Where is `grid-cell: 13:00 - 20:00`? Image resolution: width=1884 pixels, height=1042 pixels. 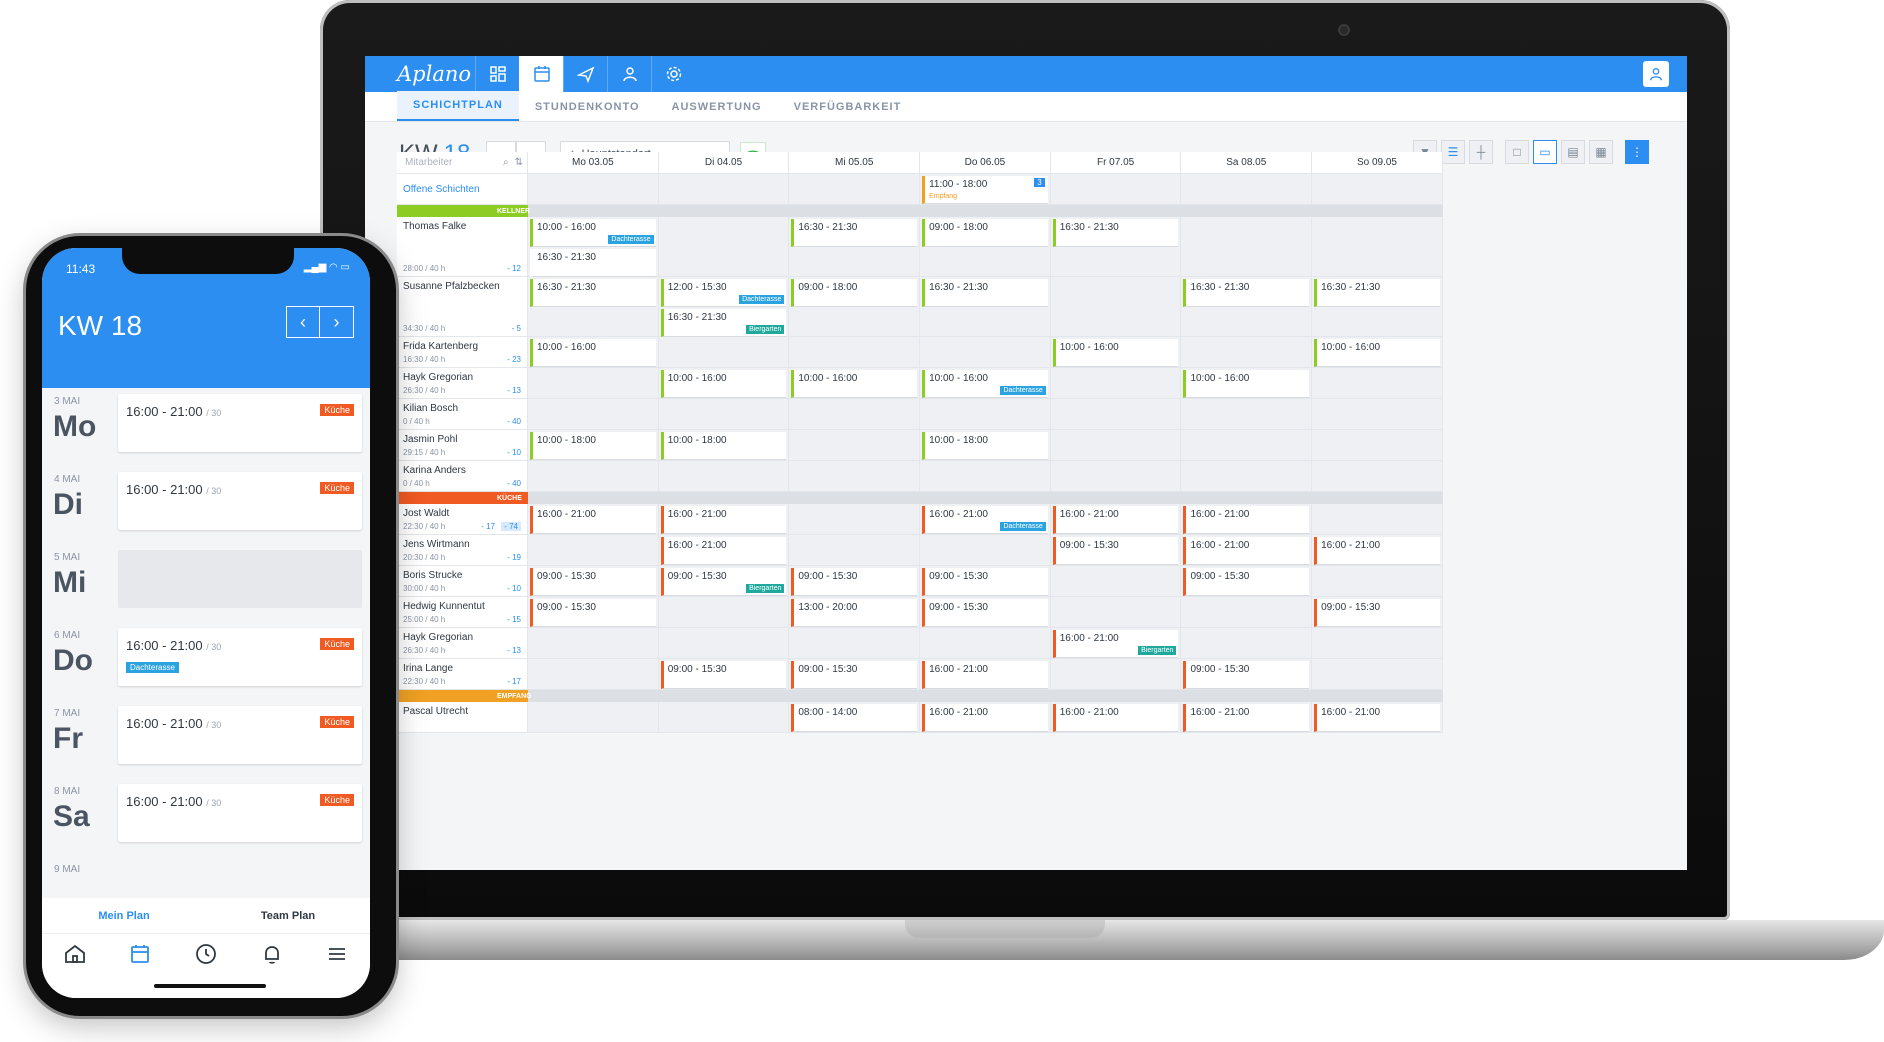 grid-cell: 13:00 - 20:00 is located at coordinates (855, 612).